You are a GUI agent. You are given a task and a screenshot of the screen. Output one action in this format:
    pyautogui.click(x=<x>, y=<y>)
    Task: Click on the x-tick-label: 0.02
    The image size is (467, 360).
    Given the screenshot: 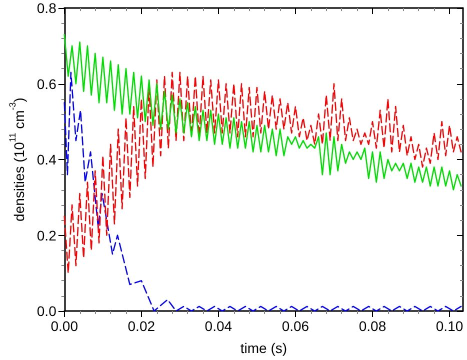 What is the action you would take?
    pyautogui.click(x=142, y=326)
    